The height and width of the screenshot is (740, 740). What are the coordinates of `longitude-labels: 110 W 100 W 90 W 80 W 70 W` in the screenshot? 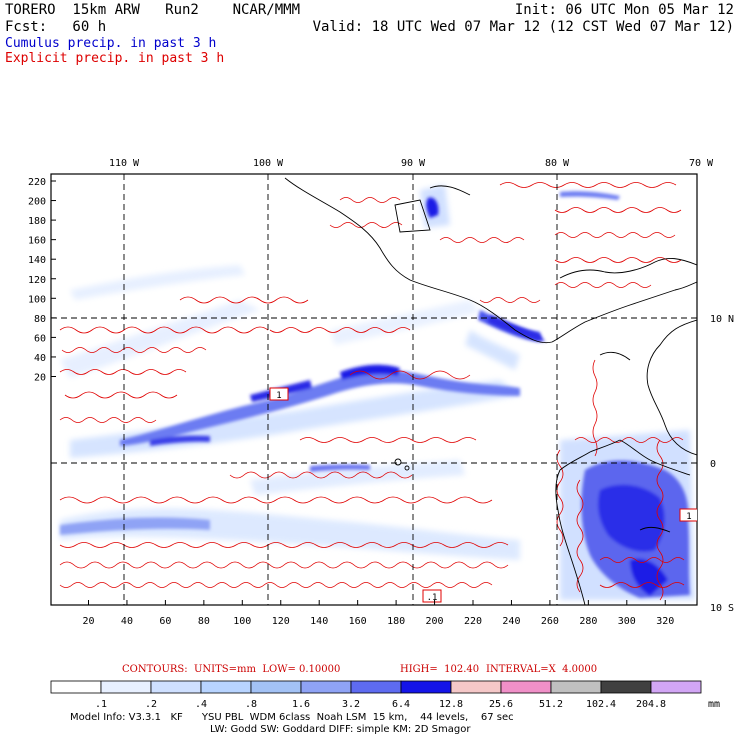 It's located at (411, 163).